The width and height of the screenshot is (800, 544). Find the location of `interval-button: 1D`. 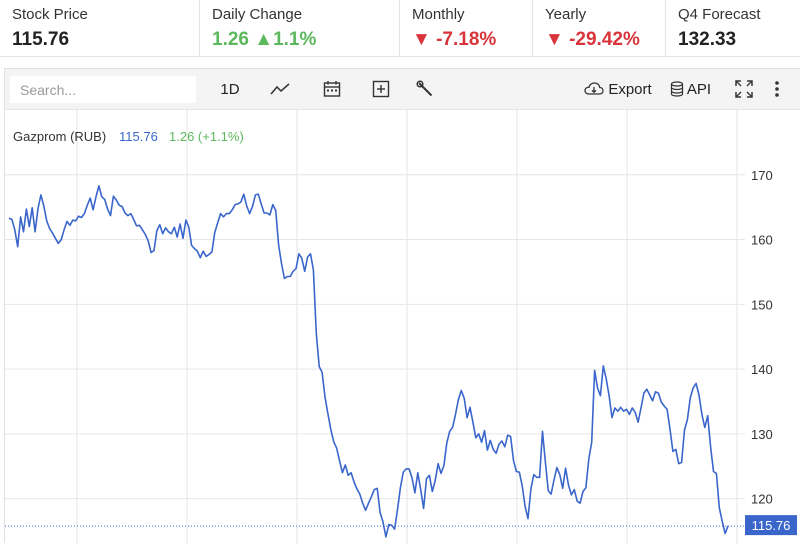

interval-button: 1D is located at coordinates (230, 89).